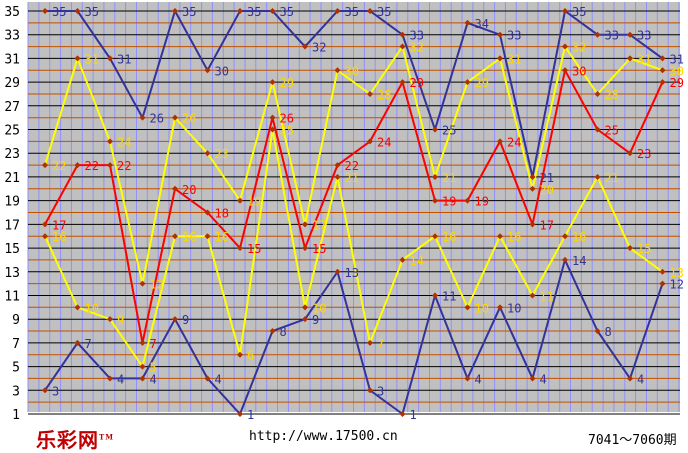 Image resolution: width=688 pixels, height=453 pixels. I want to click on data-label: 25, so click(287, 131).